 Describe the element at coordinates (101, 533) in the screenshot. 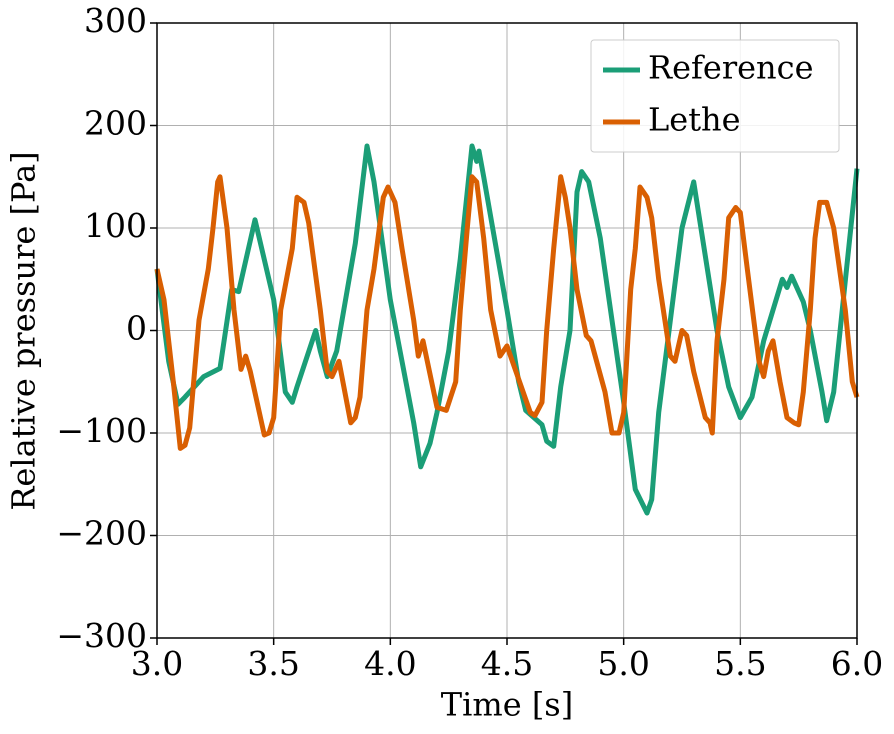

I see `y-tick-label: −200` at that location.